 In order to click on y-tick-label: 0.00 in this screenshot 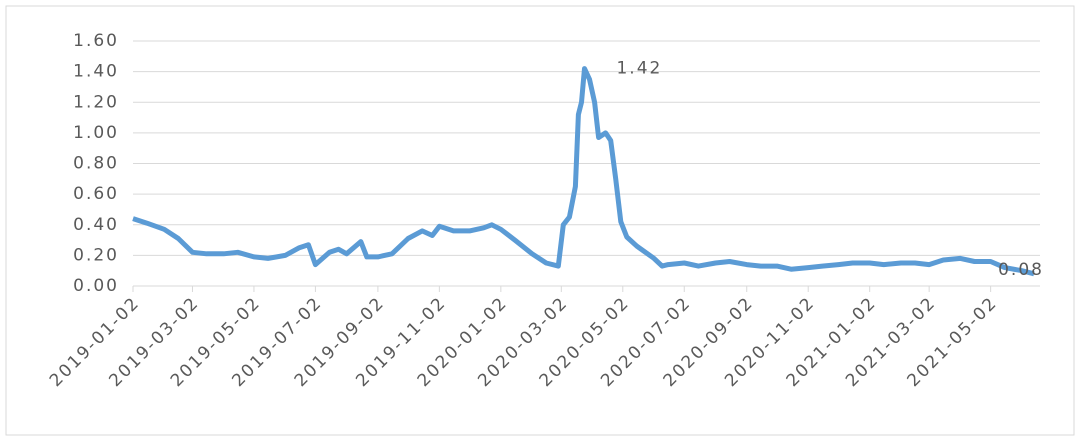, I will do `click(96, 286)`.